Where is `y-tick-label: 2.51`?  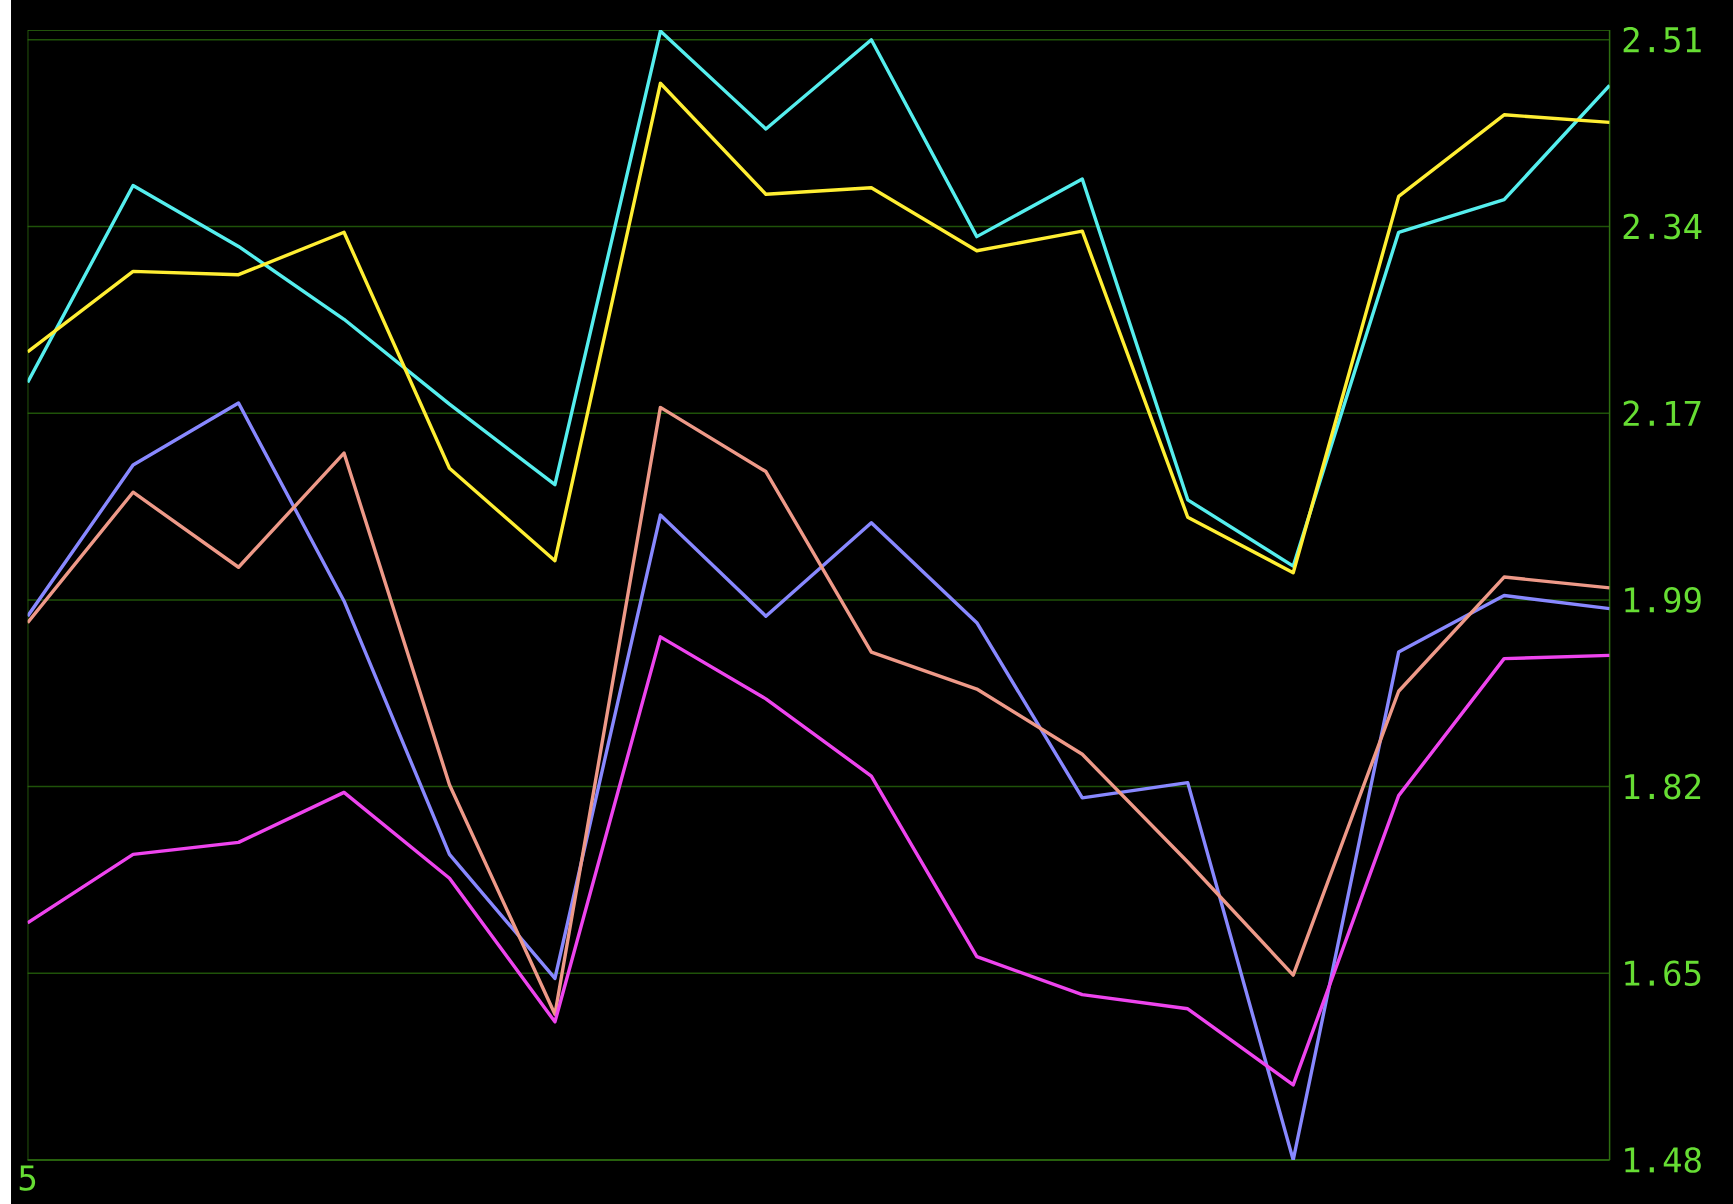 y-tick-label: 2.51 is located at coordinates (1662, 39).